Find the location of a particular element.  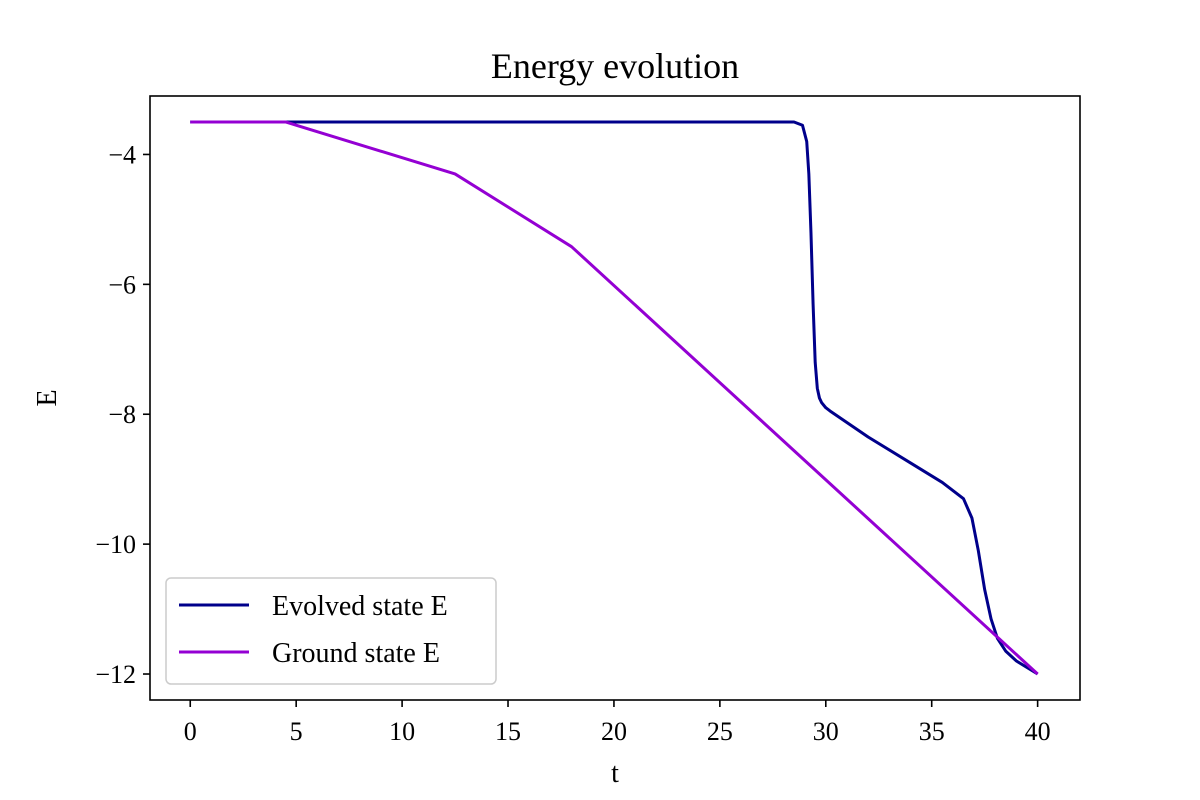

x-tick-label: 20 is located at coordinates (614, 731).